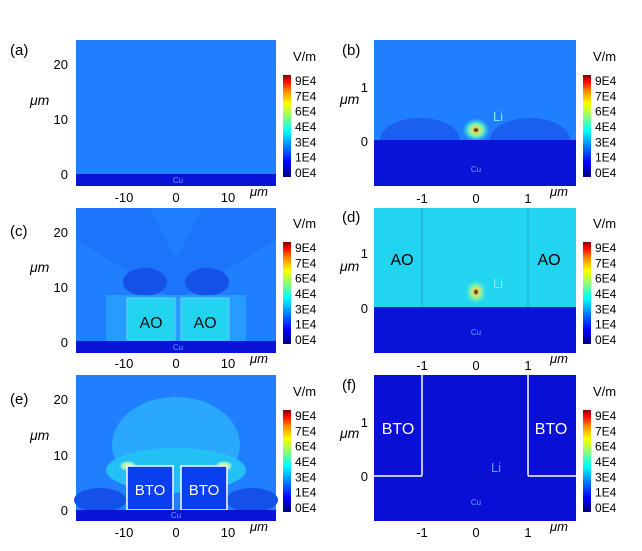 This screenshot has width=642, height=551. Describe the element at coordinates (351, 50) in the screenshot. I see `panel-label: (b)` at that location.